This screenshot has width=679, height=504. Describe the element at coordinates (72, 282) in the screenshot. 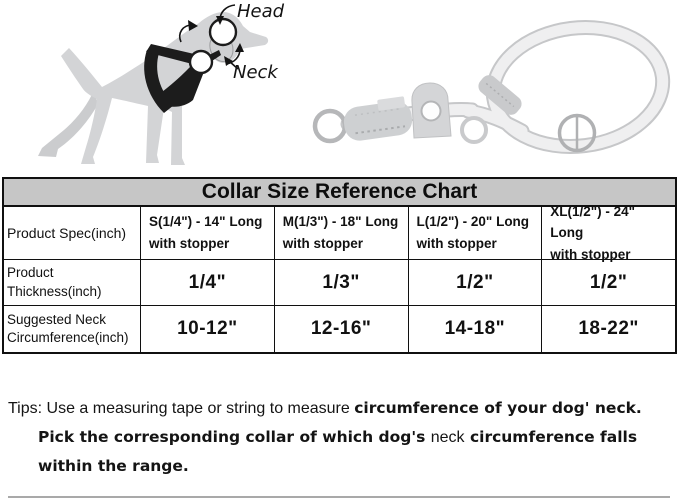

I see `row-label-thickness: Product Thickness(inch)` at that location.